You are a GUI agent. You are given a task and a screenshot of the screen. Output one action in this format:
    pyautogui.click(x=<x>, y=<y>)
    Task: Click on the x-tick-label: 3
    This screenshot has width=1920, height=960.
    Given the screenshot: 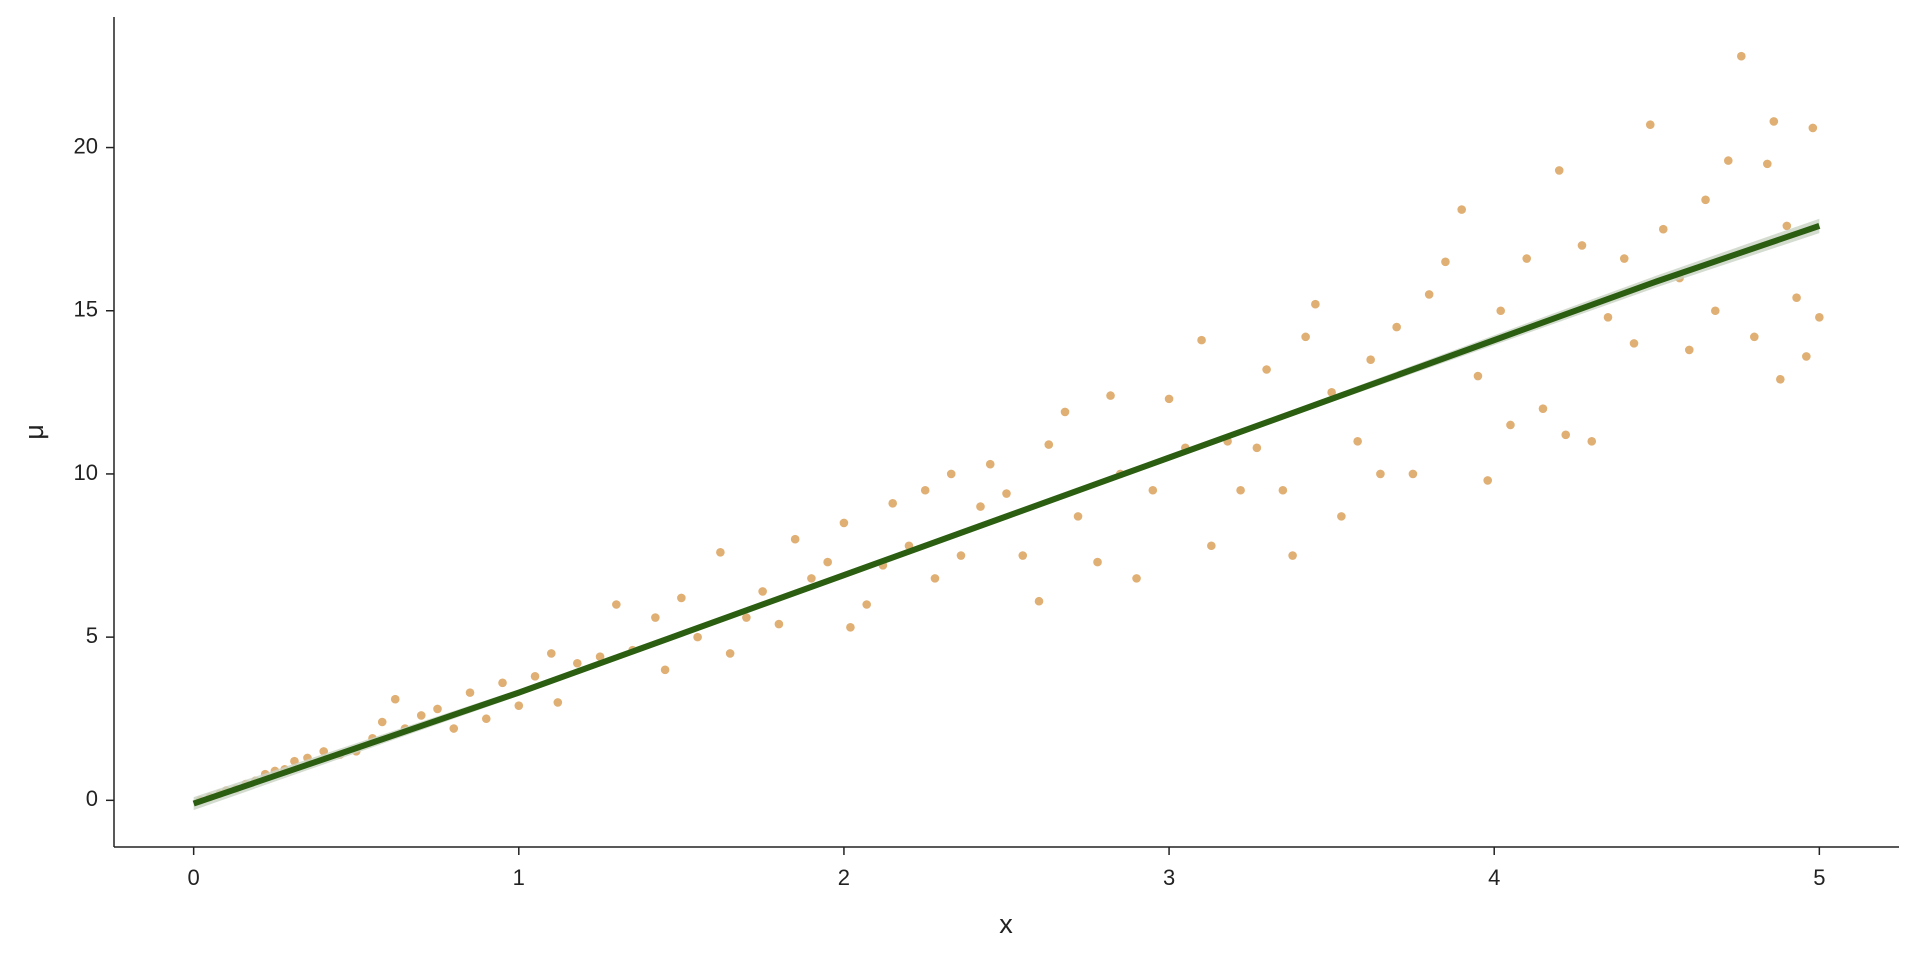 What is the action you would take?
    pyautogui.click(x=1169, y=877)
    